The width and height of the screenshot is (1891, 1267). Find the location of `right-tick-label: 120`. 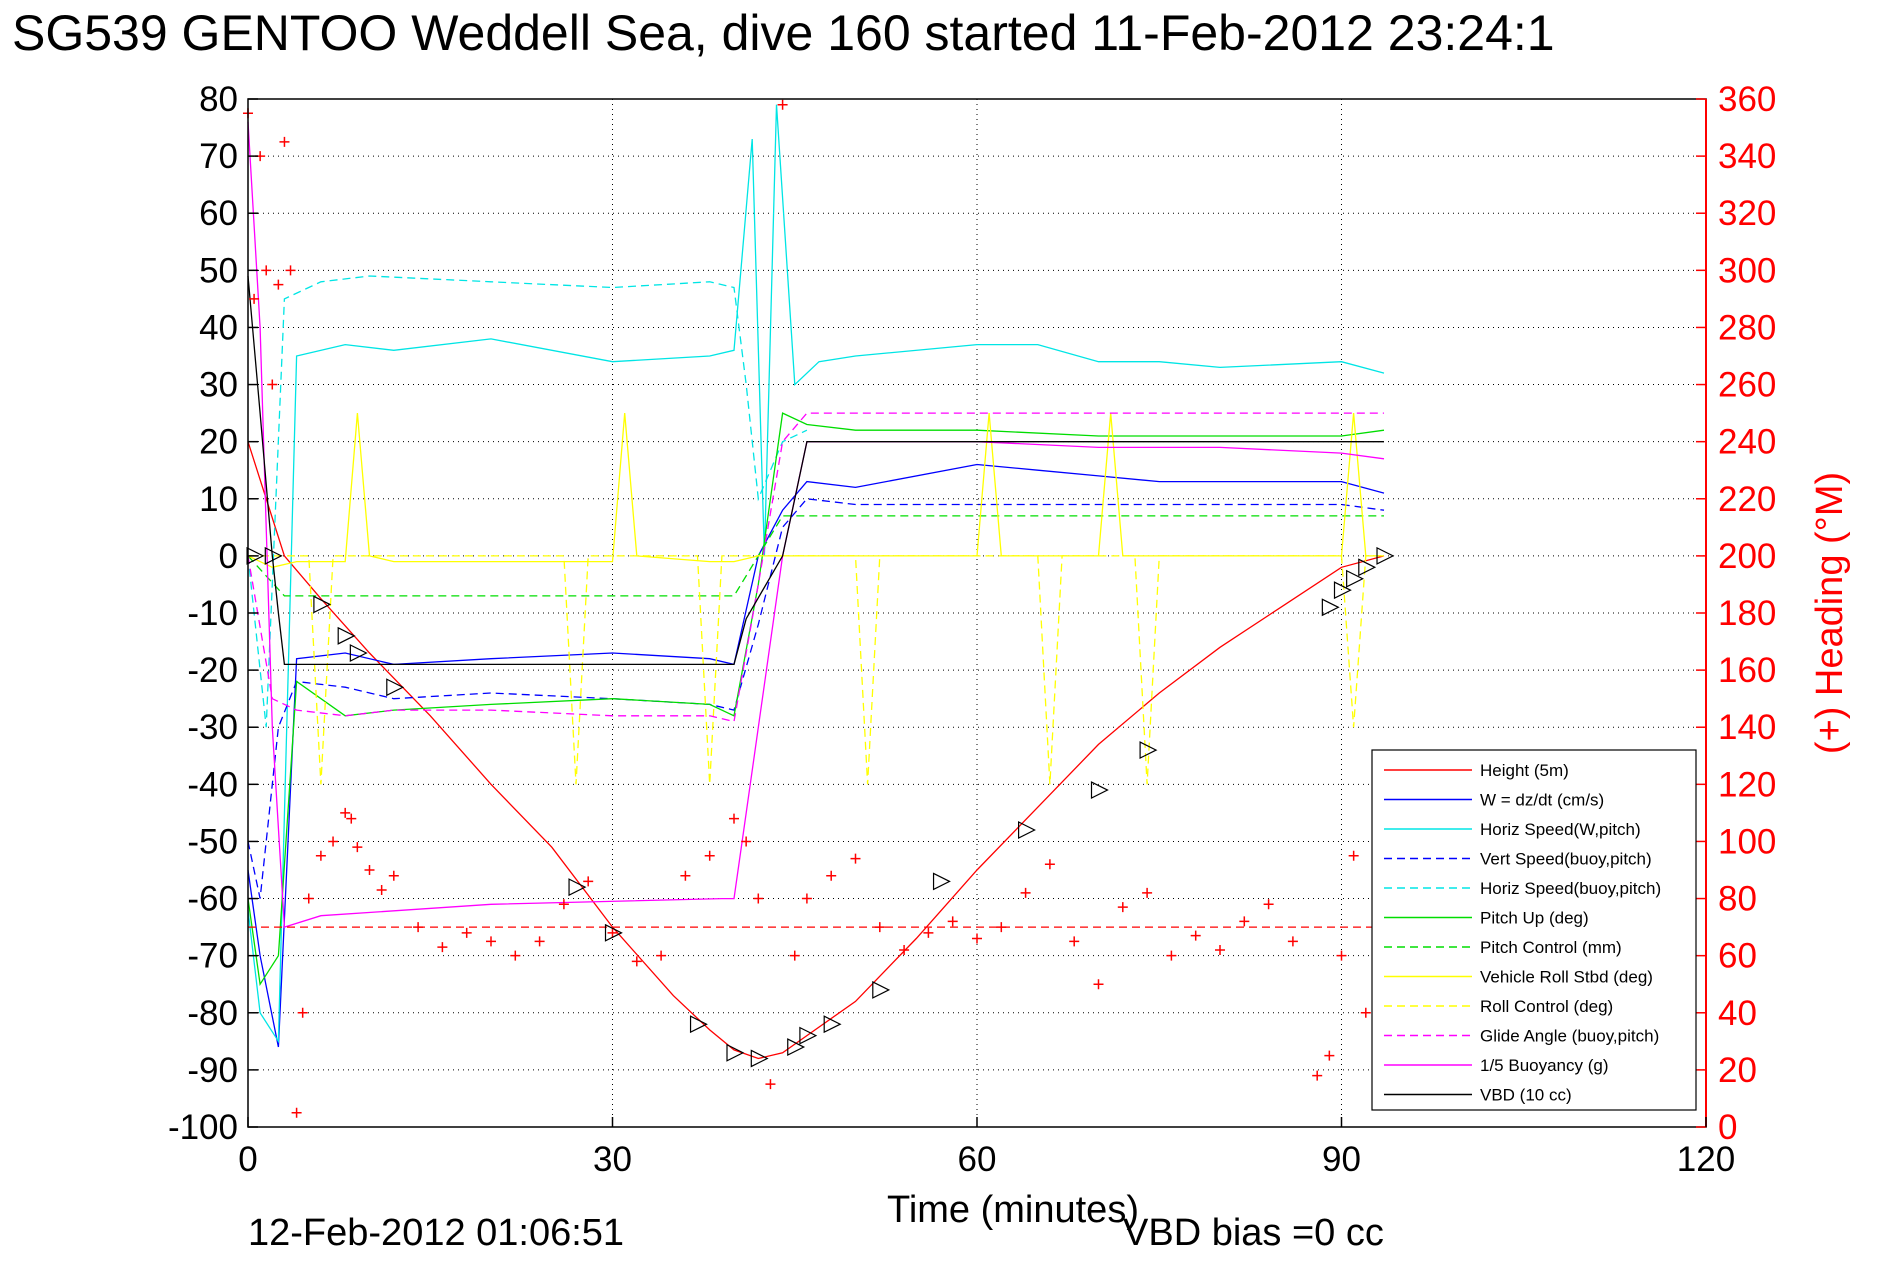

right-tick-label: 120 is located at coordinates (1747, 784).